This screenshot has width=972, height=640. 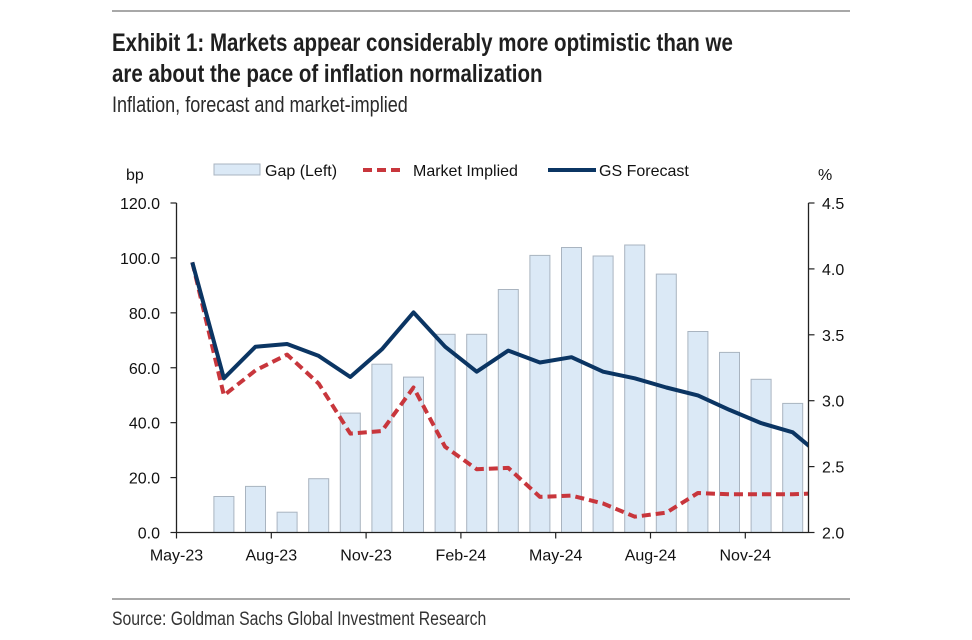 I want to click on legend-market-label: Market Implied, so click(x=465, y=171).